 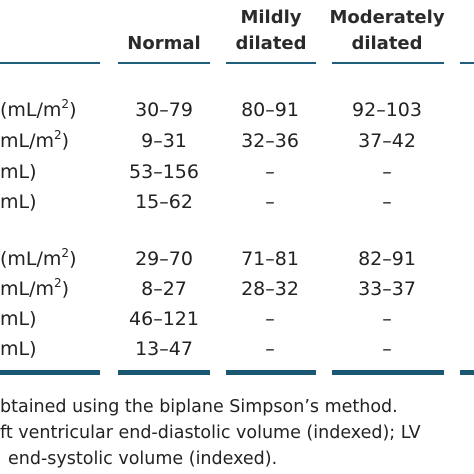 I want to click on footnote-3: end-systolic volume (indexed)., so click(x=143, y=459).